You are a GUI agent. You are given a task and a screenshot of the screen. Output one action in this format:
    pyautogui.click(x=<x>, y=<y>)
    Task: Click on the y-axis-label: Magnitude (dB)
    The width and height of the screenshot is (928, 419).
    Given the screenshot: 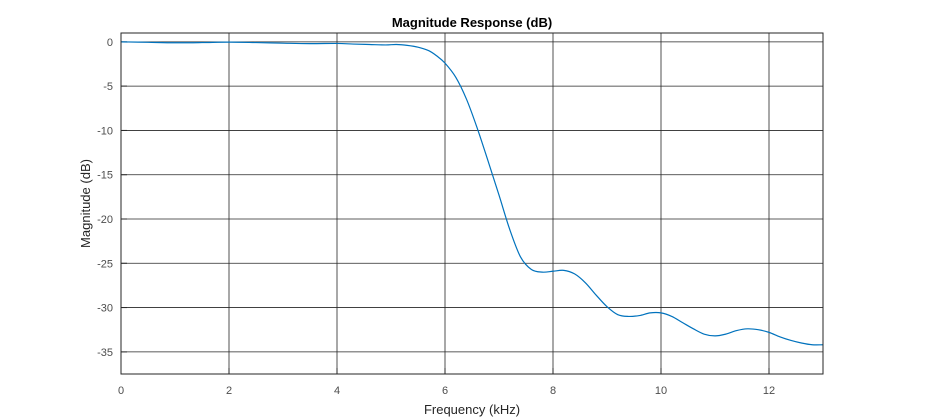 What is the action you would take?
    pyautogui.click(x=85, y=203)
    